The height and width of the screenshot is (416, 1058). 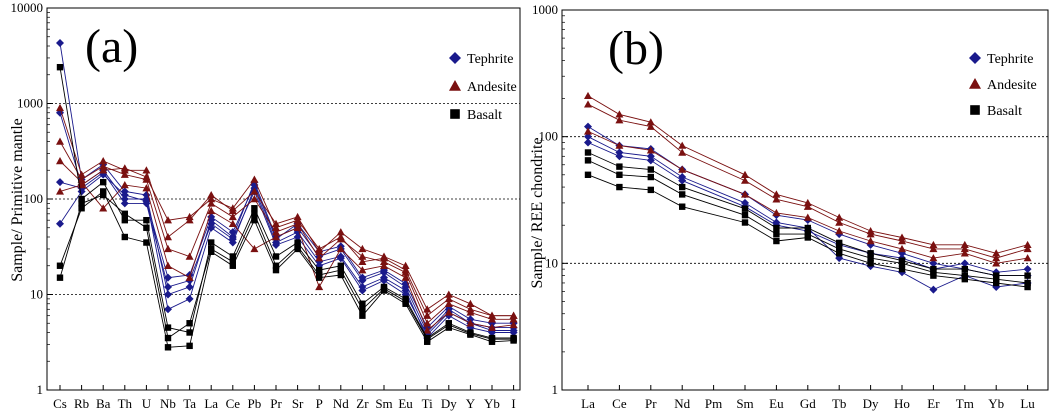 What do you see at coordinates (483, 87) in the screenshot?
I see `panel-a-legend: Tephrite Andesite Basalt` at bounding box center [483, 87].